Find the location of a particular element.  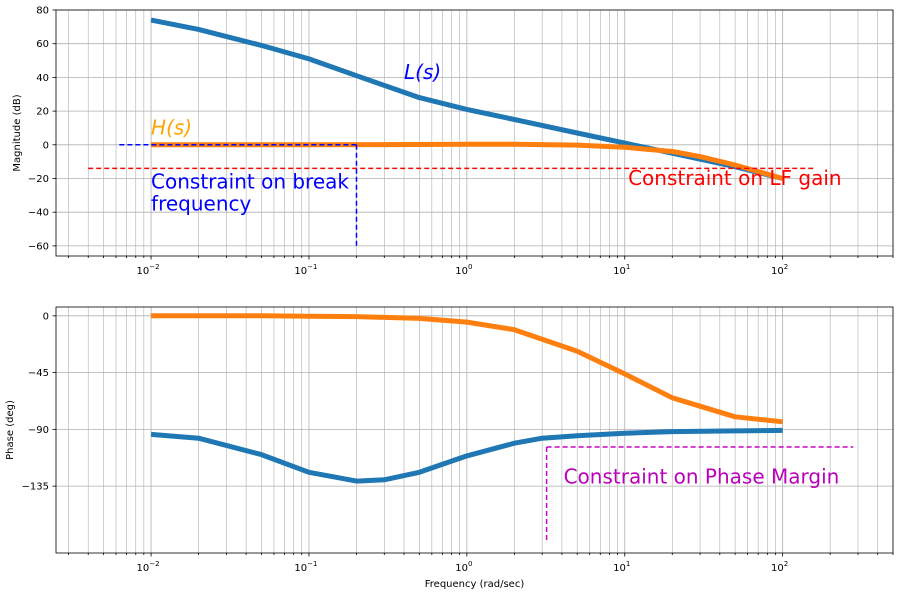

y-axis: 80 60 40 20 0 −20 −40 −60 is located at coordinates (42, 129).